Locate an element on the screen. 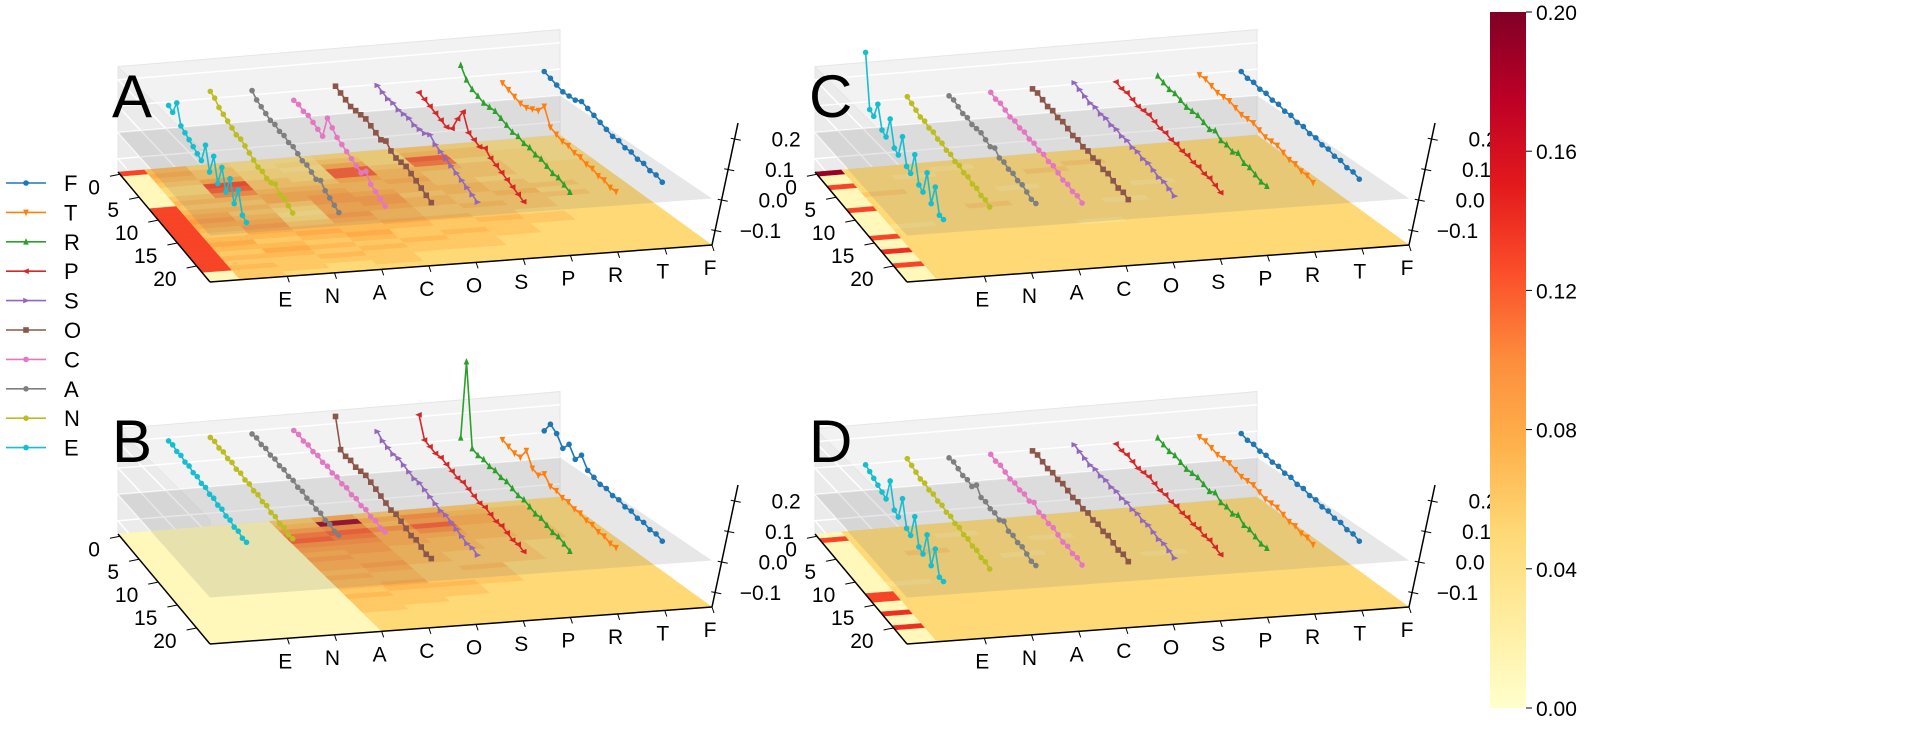  x-tick-label: P is located at coordinates (1265, 278).